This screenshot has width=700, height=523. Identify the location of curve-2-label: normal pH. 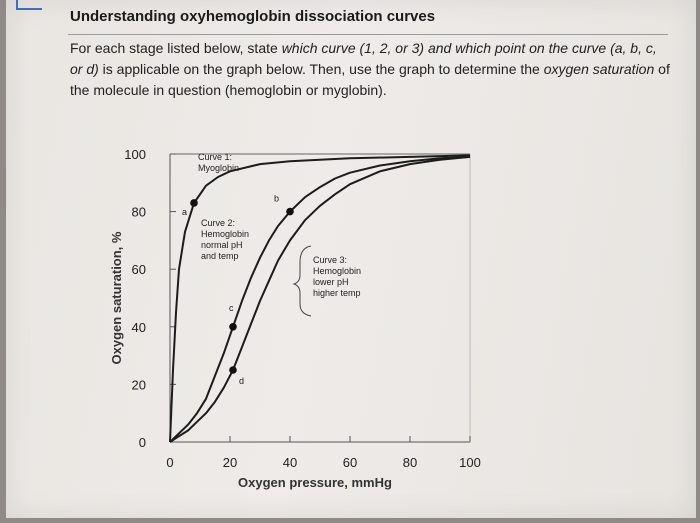
(222, 245).